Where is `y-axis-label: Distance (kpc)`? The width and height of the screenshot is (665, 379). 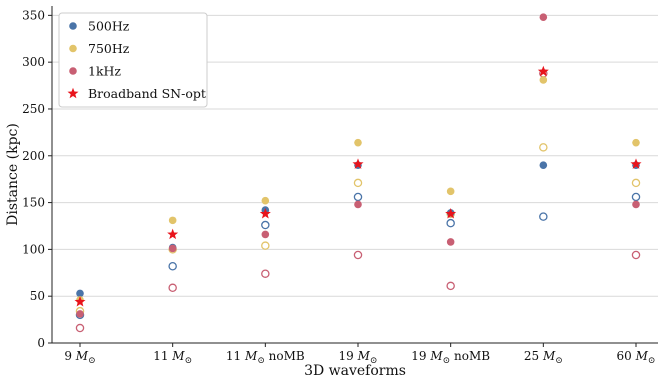
y-axis-label: Distance (kpc) is located at coordinates (13, 174).